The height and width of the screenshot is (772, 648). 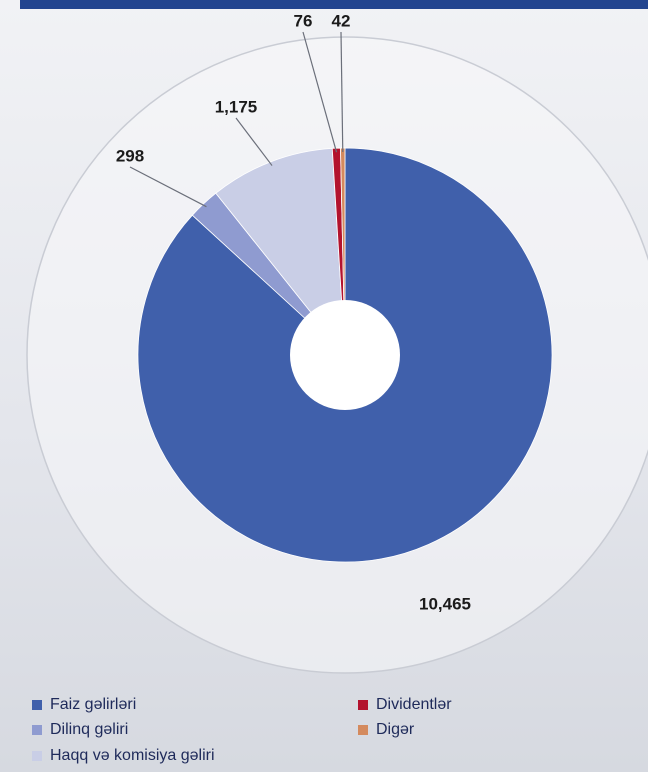 I want to click on legend-label: Dilinq gəliri, so click(x=89, y=729).